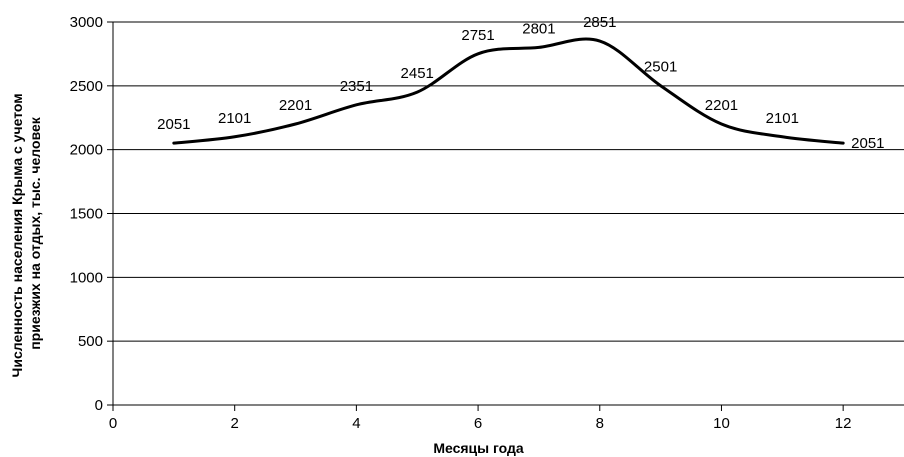  Describe the element at coordinates (600, 423) in the screenshot. I see `x-tick-label-8: 8` at that location.